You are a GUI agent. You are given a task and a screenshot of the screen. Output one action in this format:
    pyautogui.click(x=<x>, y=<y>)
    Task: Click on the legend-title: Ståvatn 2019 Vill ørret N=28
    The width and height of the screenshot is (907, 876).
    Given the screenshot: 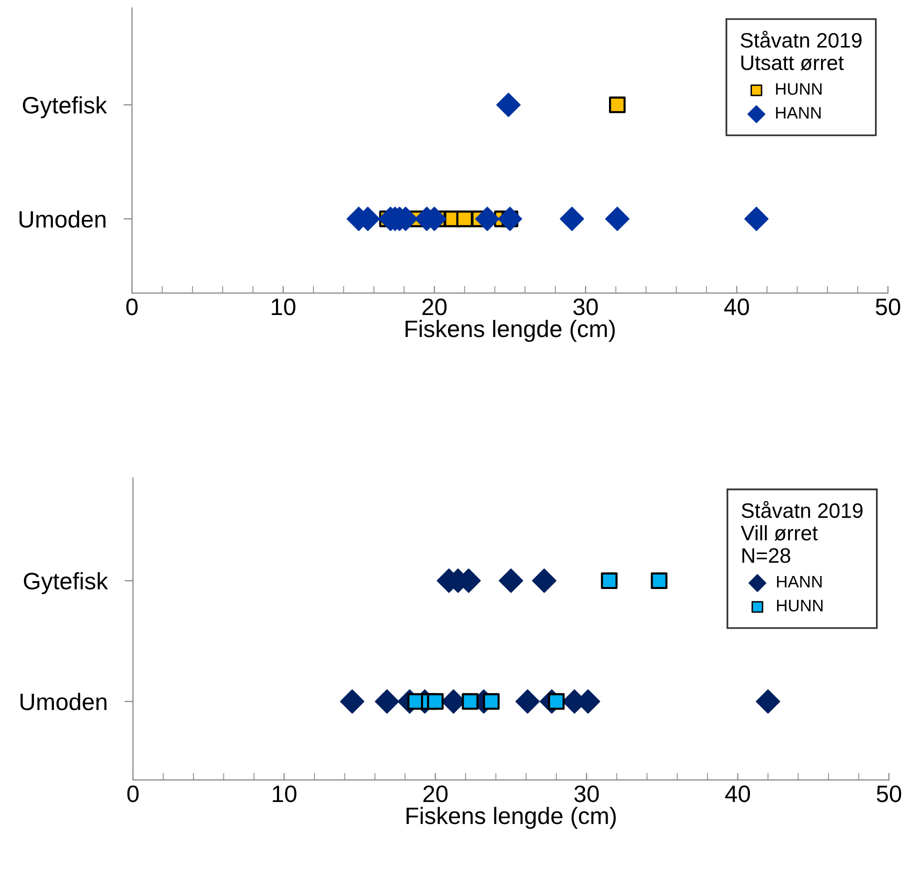 What is the action you would take?
    pyautogui.click(x=801, y=532)
    